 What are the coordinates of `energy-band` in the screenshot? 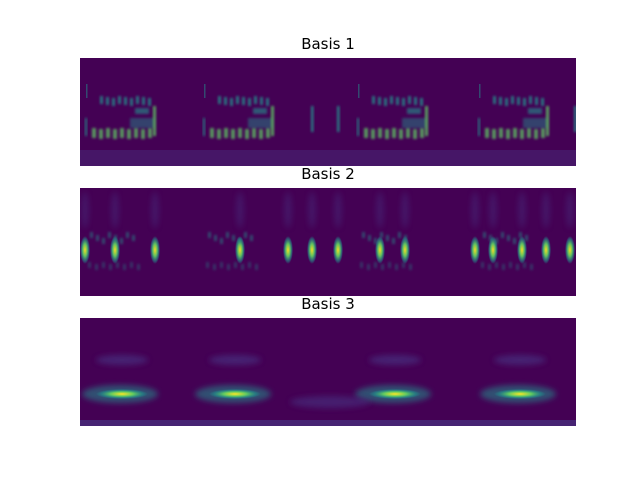 It's located at (395, 394).